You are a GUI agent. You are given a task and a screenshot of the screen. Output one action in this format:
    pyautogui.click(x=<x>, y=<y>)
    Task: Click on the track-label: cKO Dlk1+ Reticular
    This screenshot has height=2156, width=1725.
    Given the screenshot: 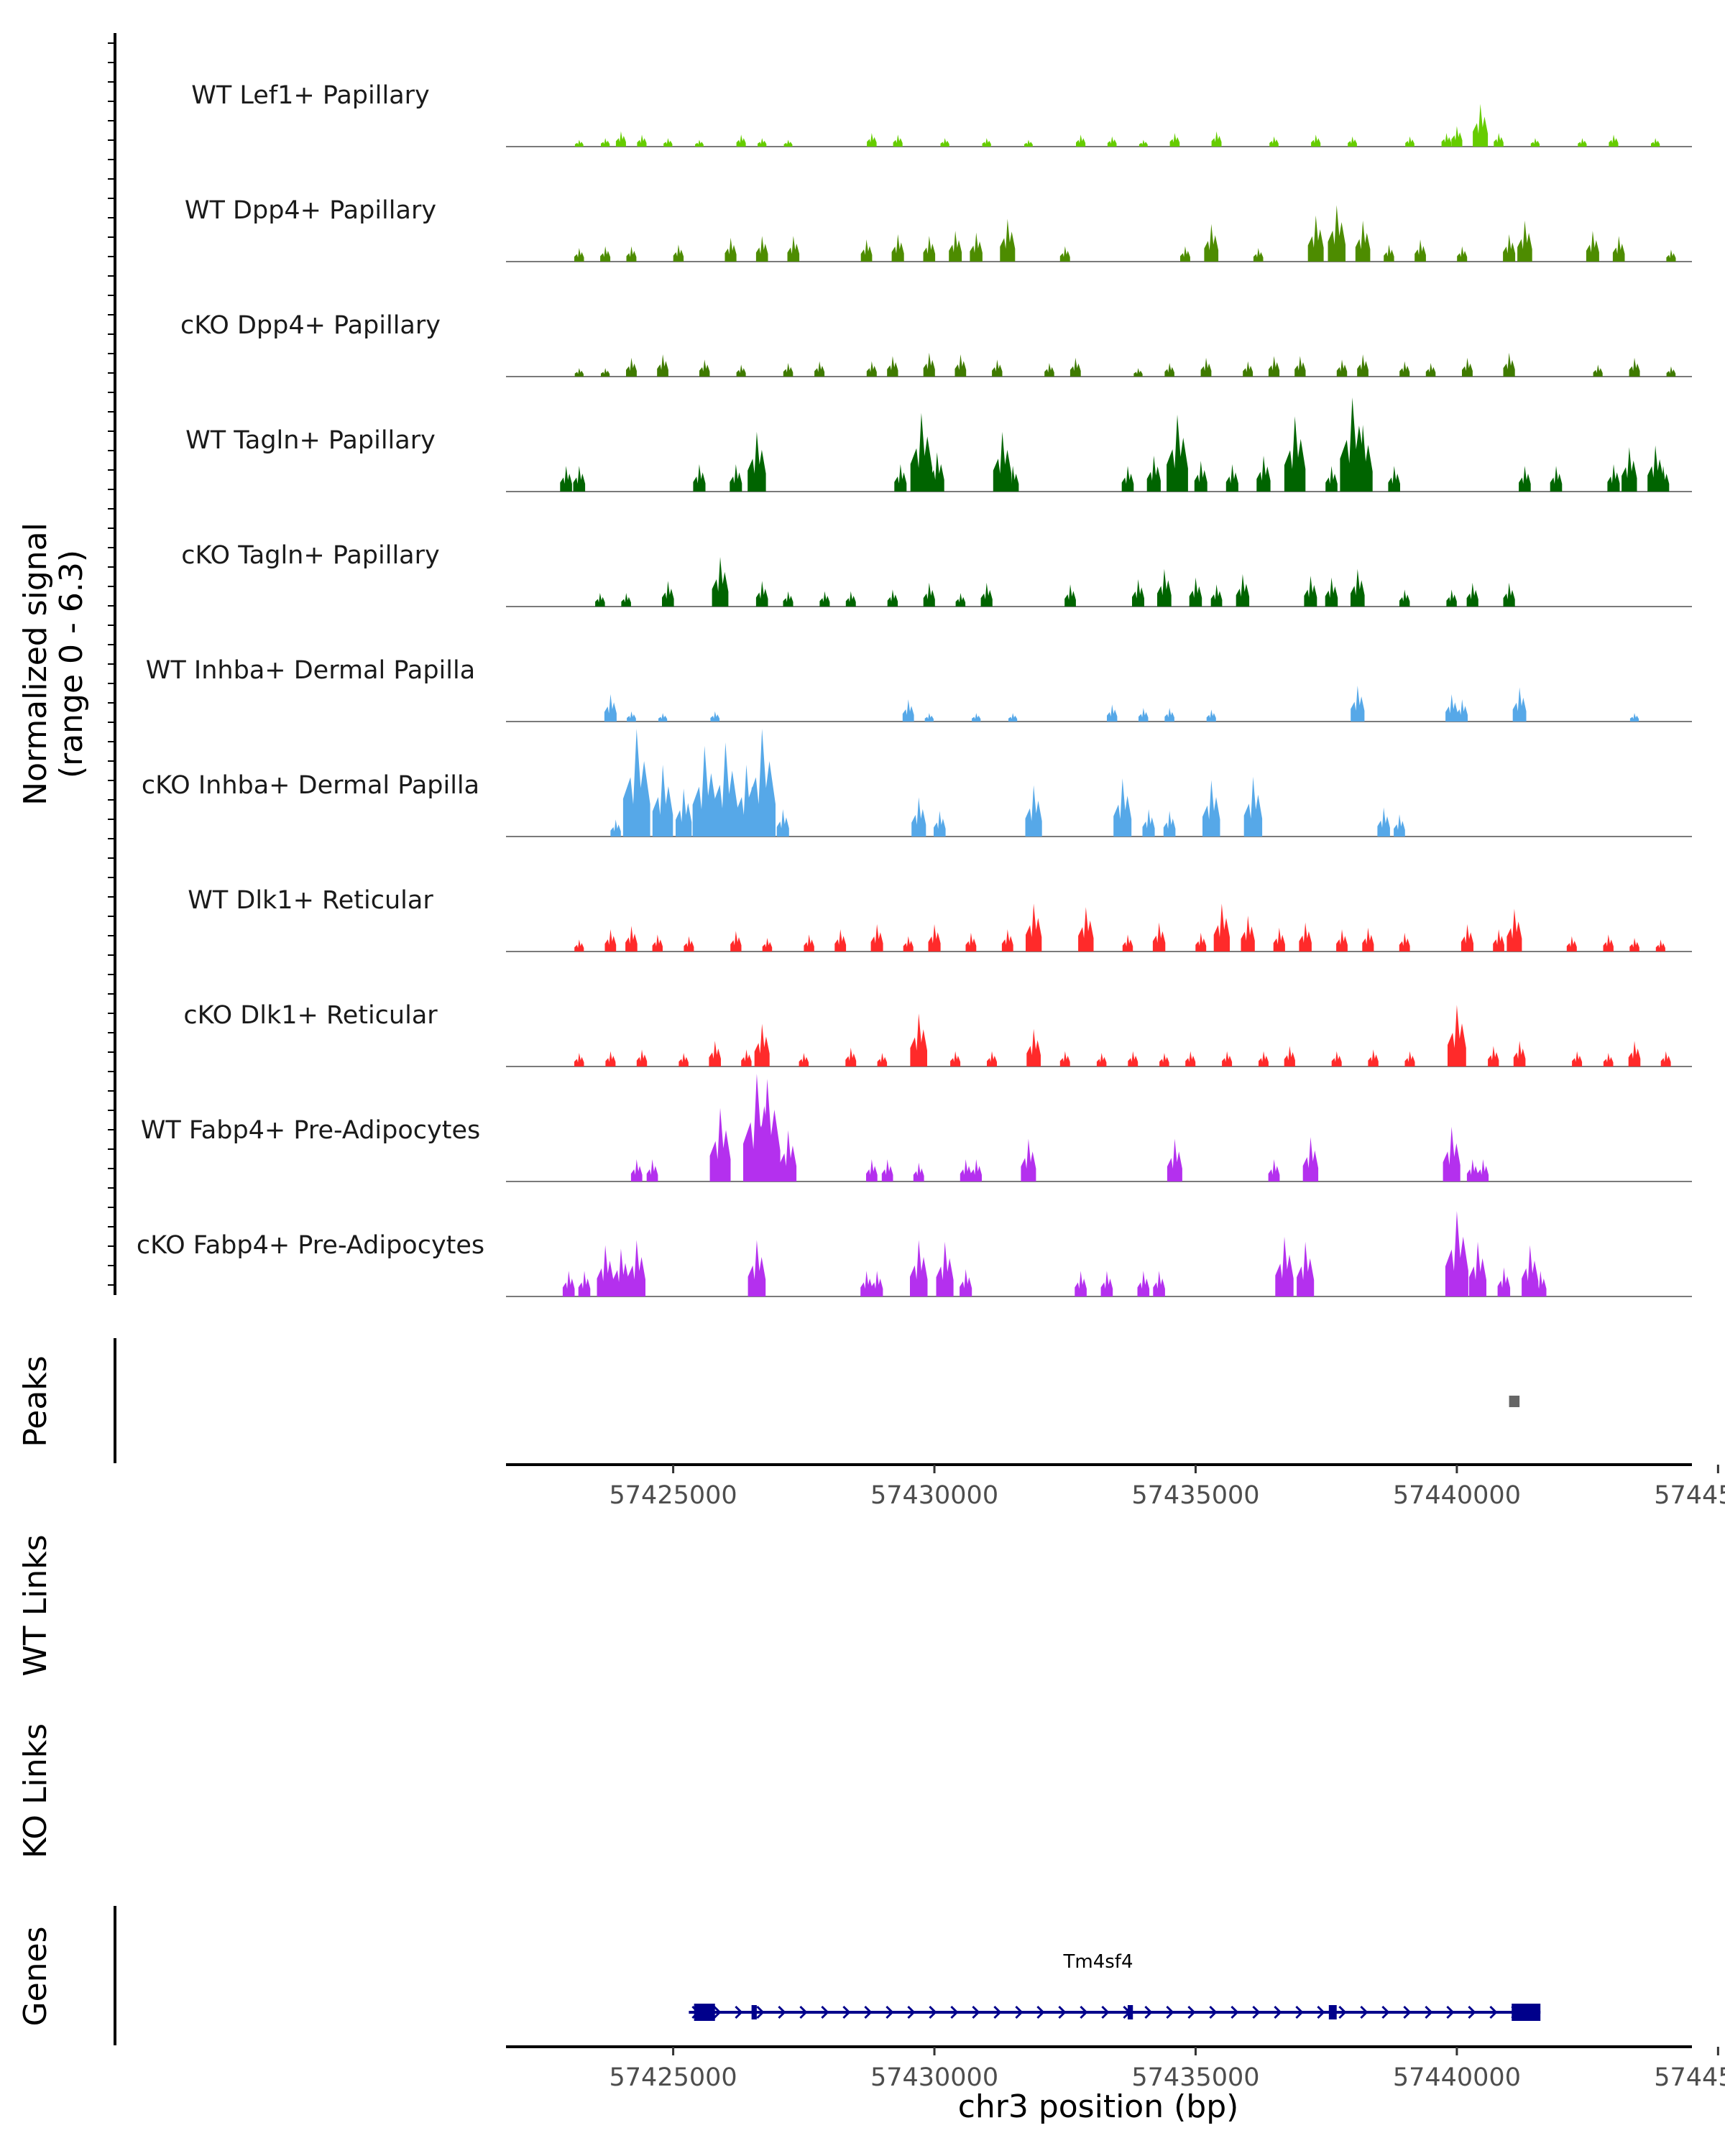 What is the action you would take?
    pyautogui.click(x=310, y=1015)
    